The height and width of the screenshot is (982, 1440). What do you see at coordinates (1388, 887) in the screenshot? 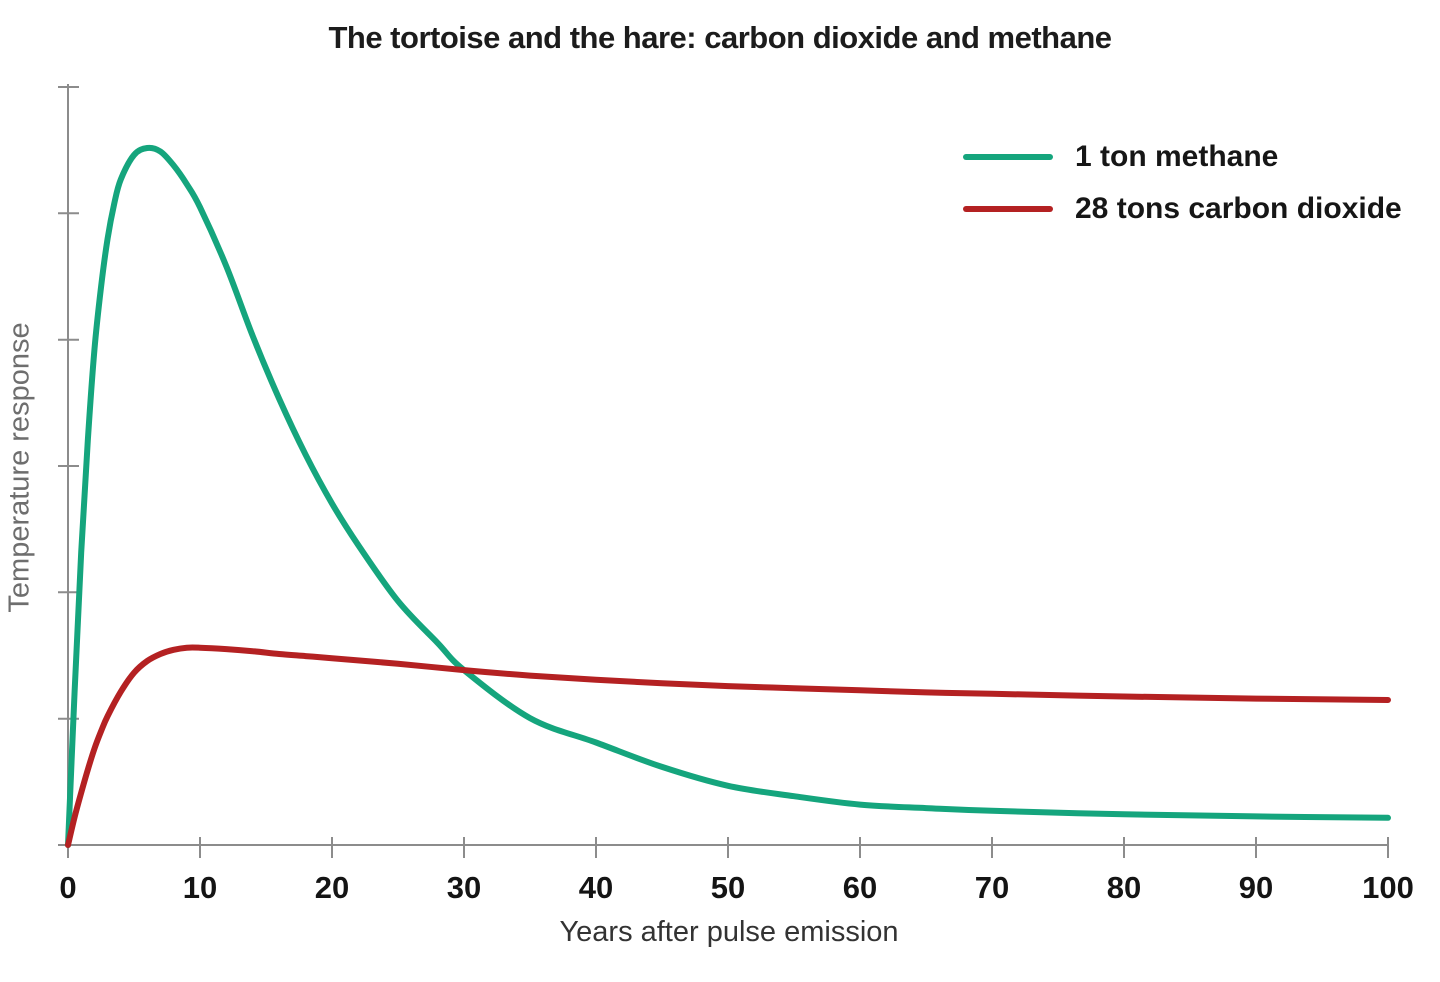
I see `x-tick-label: 100` at bounding box center [1388, 887].